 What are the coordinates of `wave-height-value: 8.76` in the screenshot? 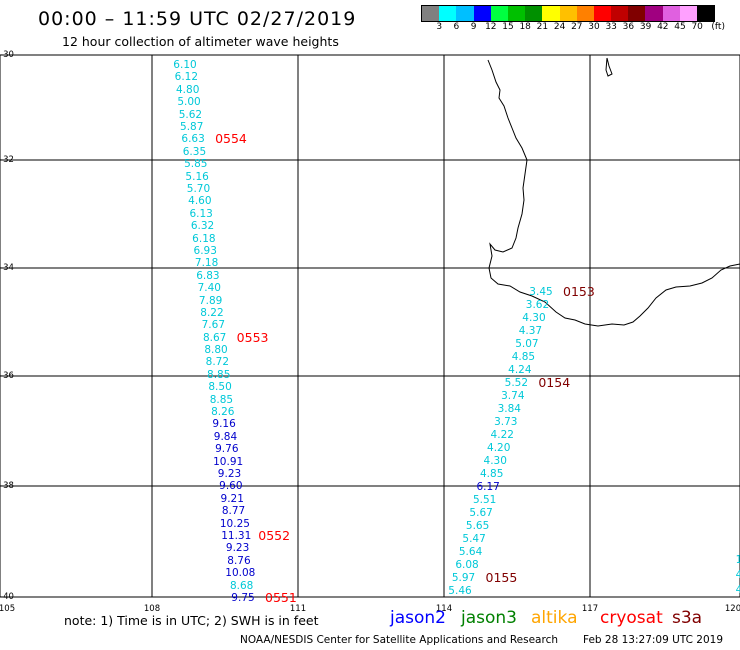 It's located at (239, 560).